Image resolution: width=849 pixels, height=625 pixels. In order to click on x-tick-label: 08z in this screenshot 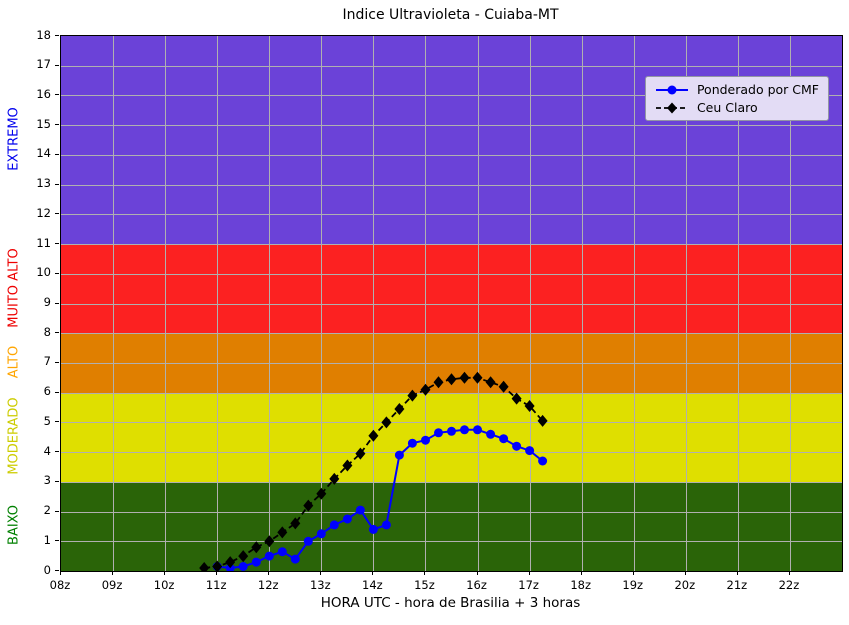, I will do `click(60, 585)`.